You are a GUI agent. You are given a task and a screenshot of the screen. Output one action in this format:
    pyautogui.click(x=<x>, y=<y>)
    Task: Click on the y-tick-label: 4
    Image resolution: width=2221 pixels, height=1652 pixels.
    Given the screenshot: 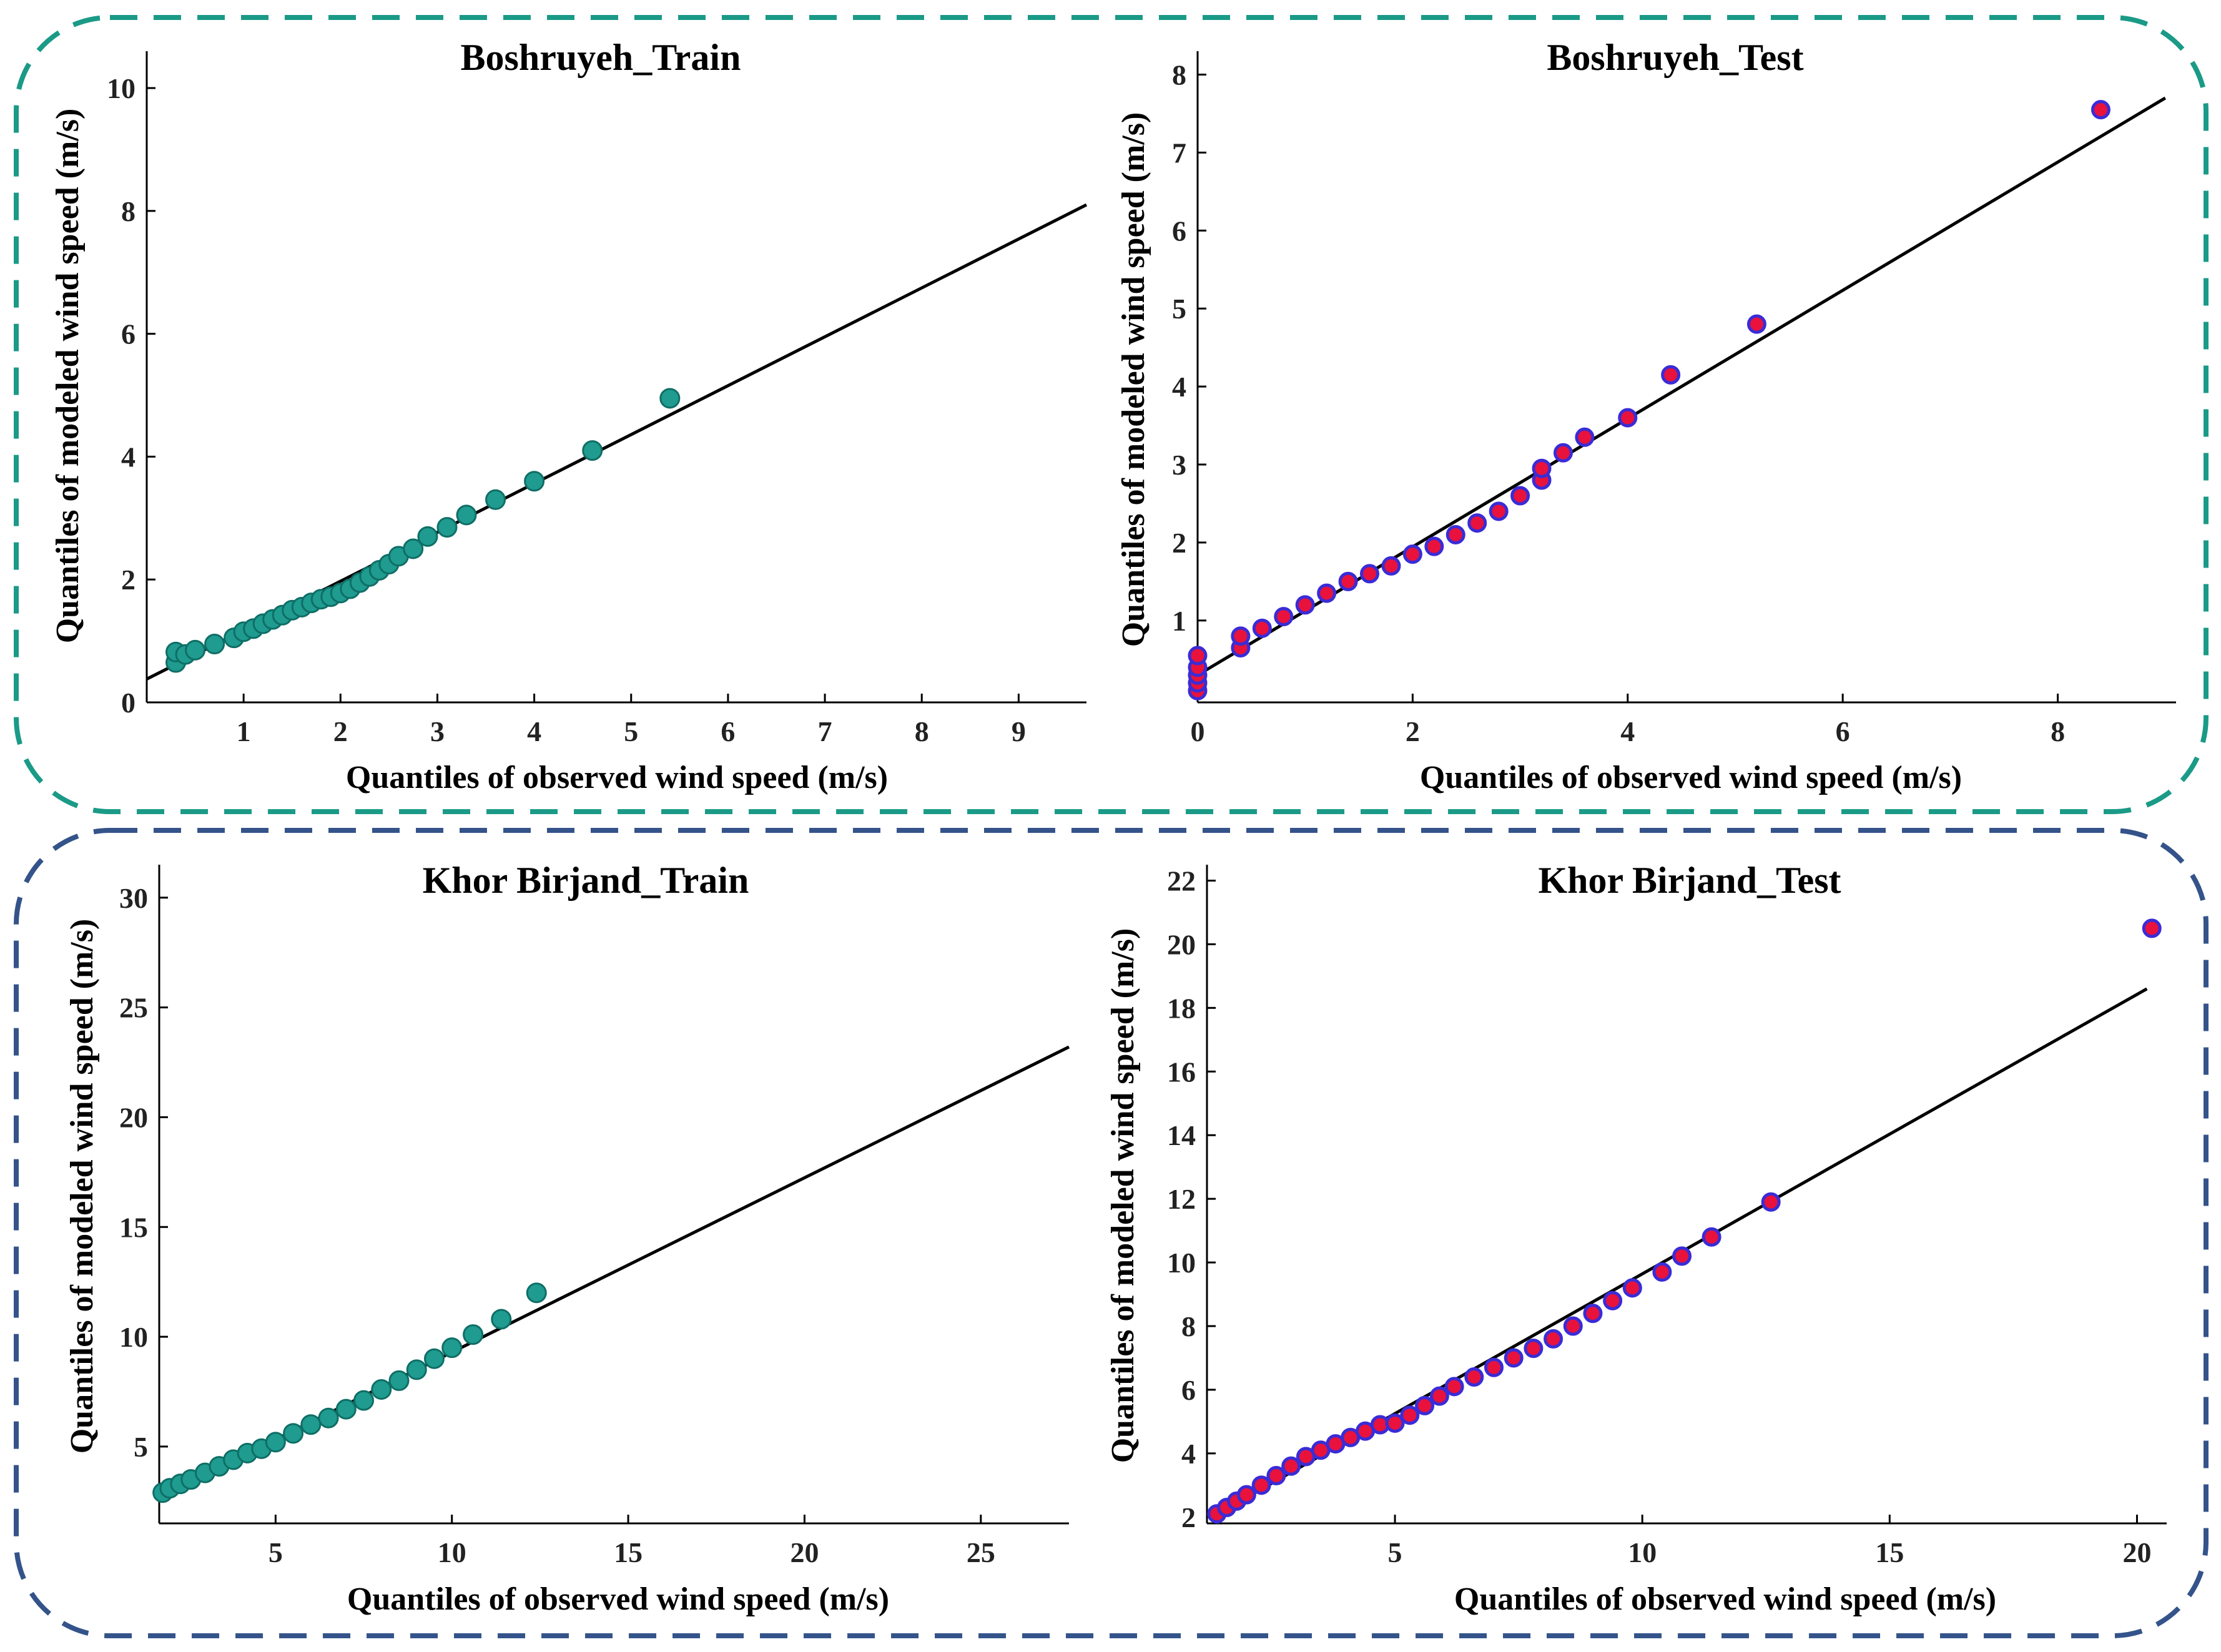 What is the action you would take?
    pyautogui.click(x=128, y=457)
    